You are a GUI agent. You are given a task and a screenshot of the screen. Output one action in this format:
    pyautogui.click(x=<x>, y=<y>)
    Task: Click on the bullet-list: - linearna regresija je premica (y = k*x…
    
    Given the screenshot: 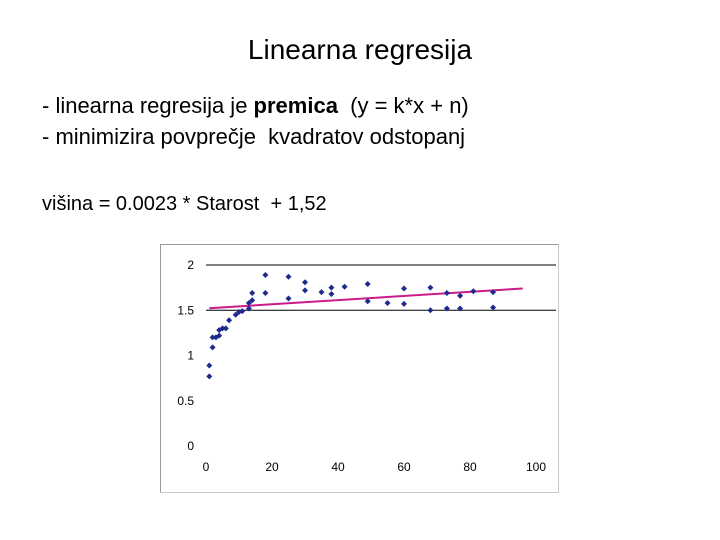 What is the action you would take?
    pyautogui.click(x=255, y=121)
    